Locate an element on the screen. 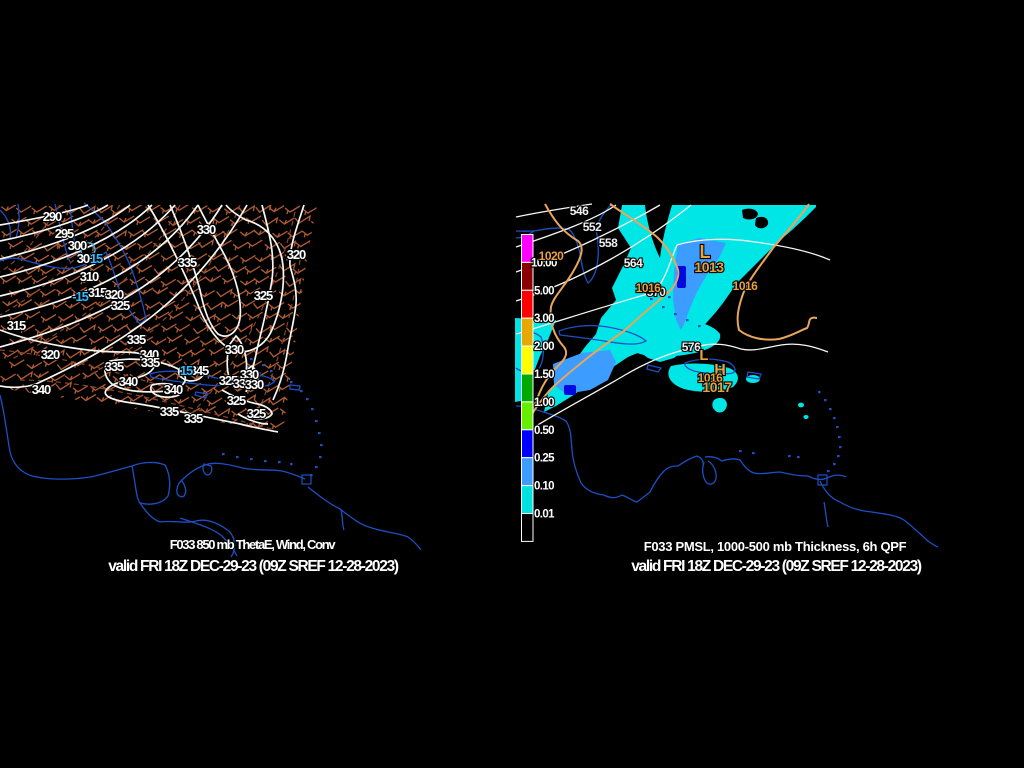  svg-text: 576 is located at coordinates (691, 347).